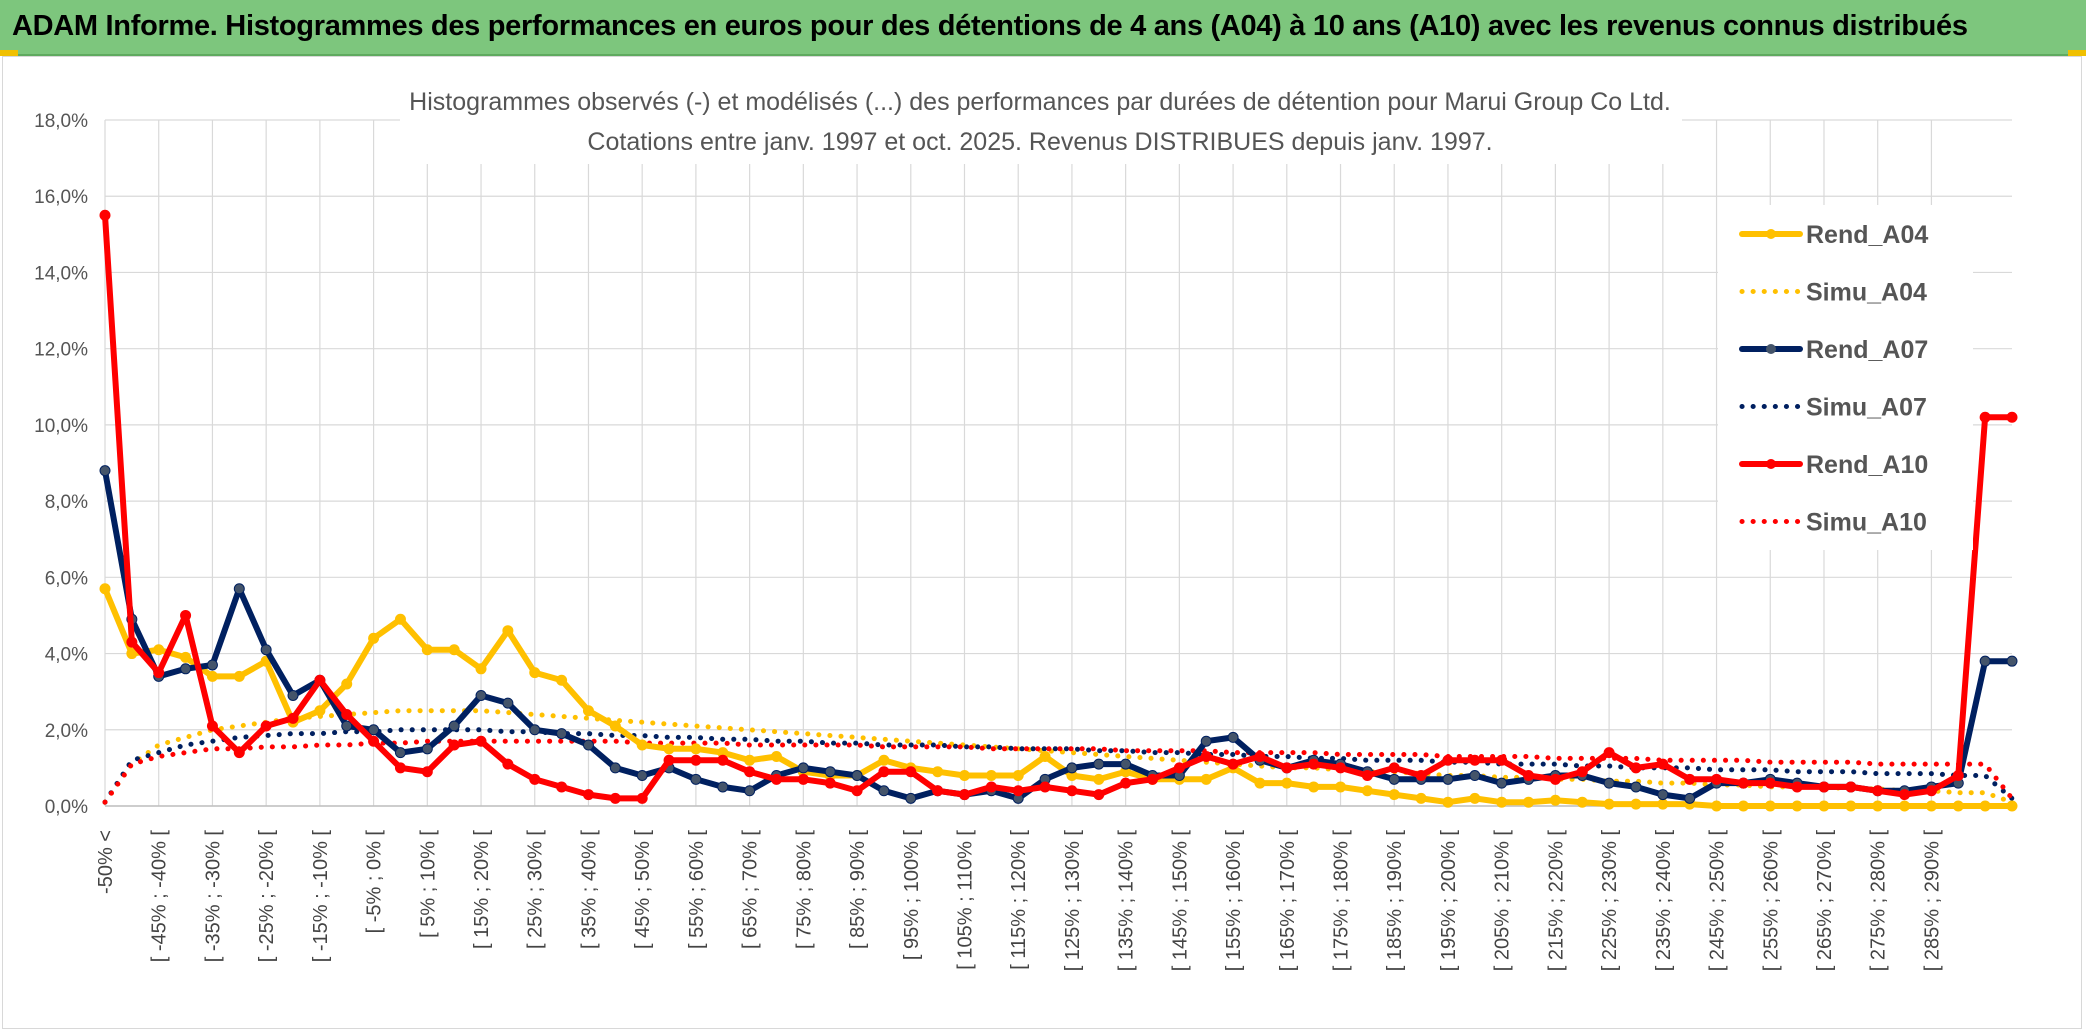  What do you see at coordinates (428, 884) in the screenshot?
I see `x-tick-label: [ 5% ; 10% [` at bounding box center [428, 884].